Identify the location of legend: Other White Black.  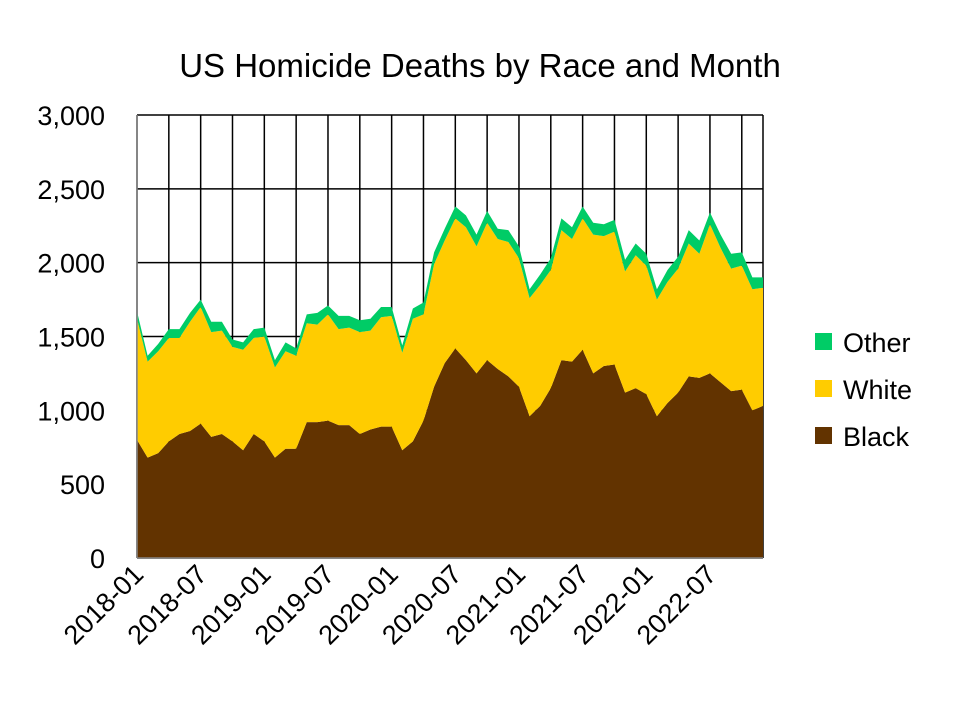
(863, 390).